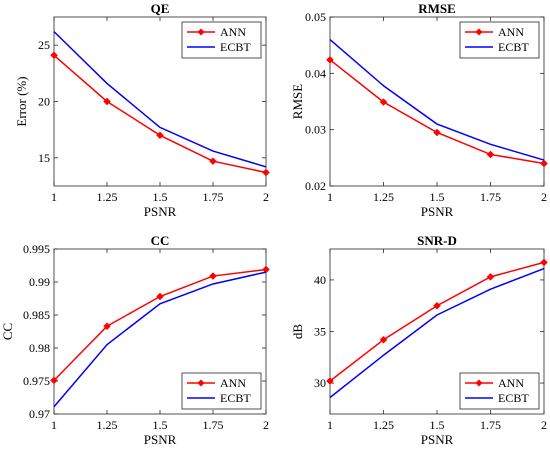 The height and width of the screenshot is (458, 550). What do you see at coordinates (36, 249) in the screenshot?
I see `y-tick-label: 0.995` at bounding box center [36, 249].